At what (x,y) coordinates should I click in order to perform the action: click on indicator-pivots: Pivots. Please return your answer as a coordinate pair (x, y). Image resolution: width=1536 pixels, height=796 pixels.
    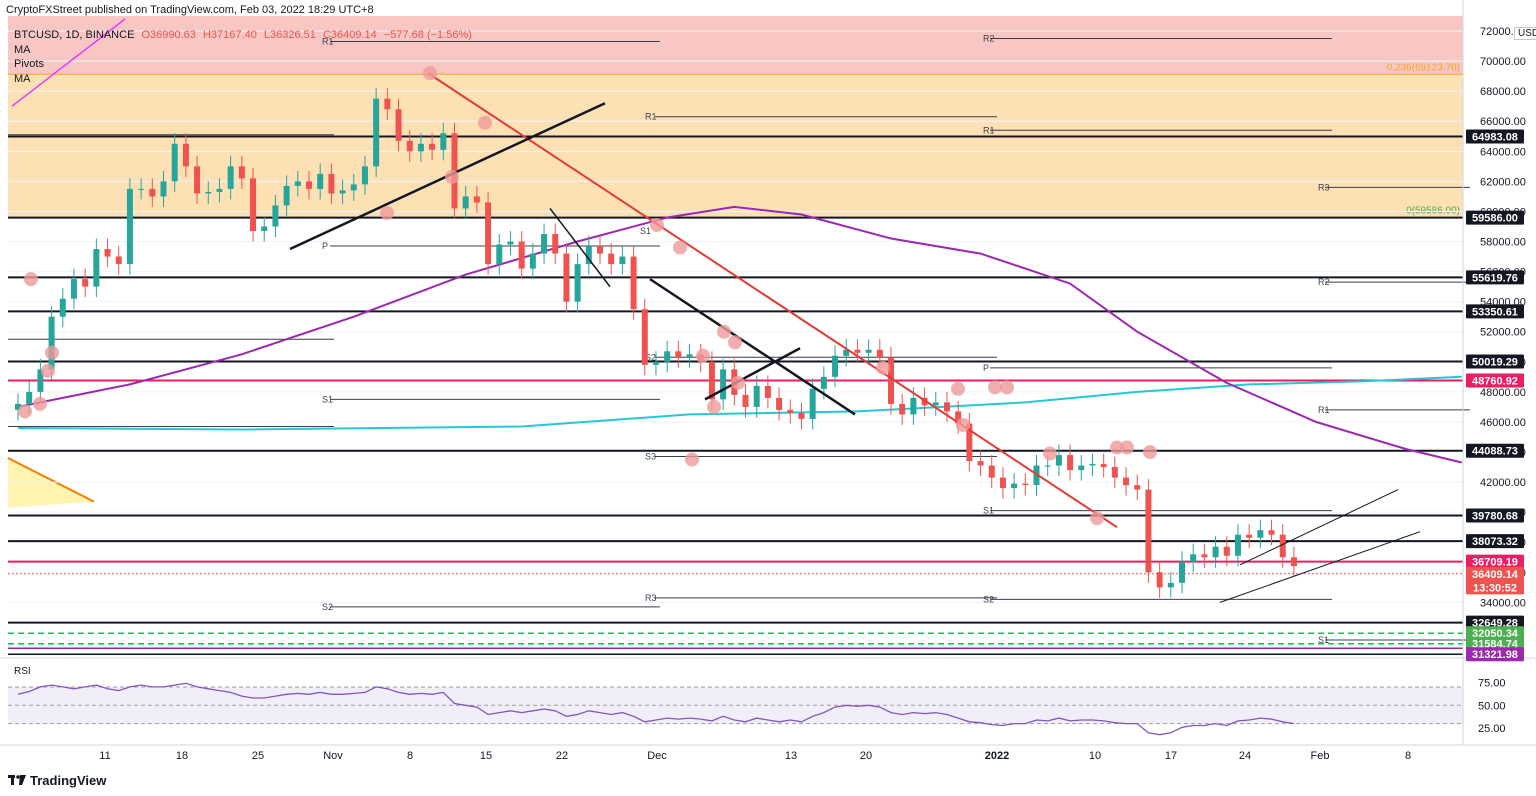
    Looking at the image, I should click on (29, 64).